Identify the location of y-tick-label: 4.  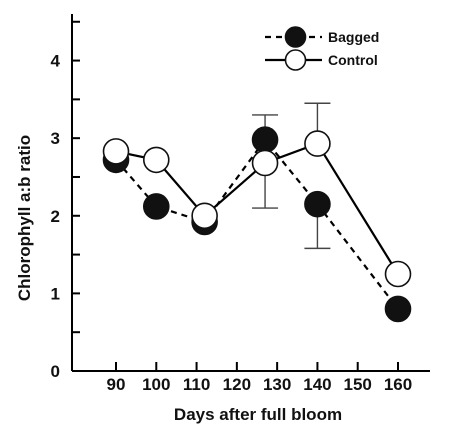
(56, 61).